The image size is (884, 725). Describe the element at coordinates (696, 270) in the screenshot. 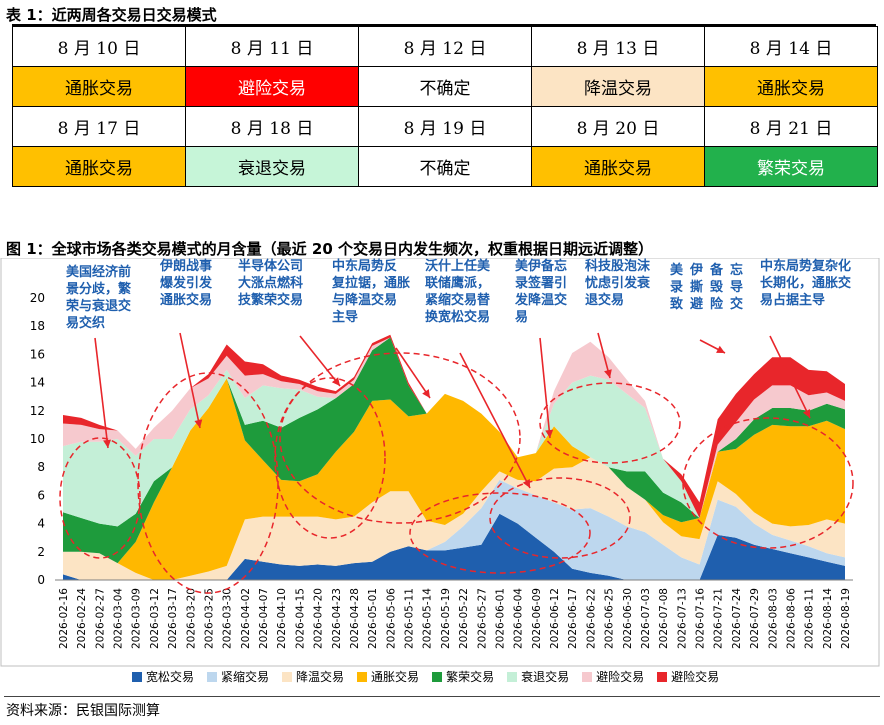

I see `annotation-text: 伊` at that location.